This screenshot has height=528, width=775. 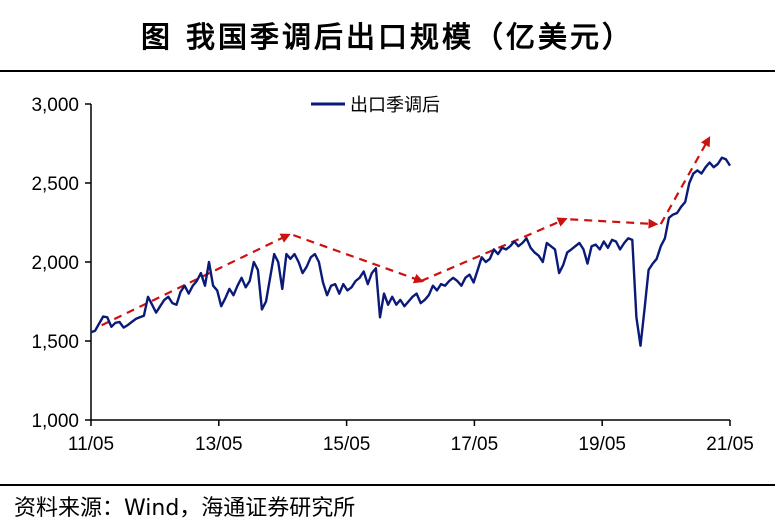 I want to click on legend-label: 出口季调后, so click(x=395, y=105).